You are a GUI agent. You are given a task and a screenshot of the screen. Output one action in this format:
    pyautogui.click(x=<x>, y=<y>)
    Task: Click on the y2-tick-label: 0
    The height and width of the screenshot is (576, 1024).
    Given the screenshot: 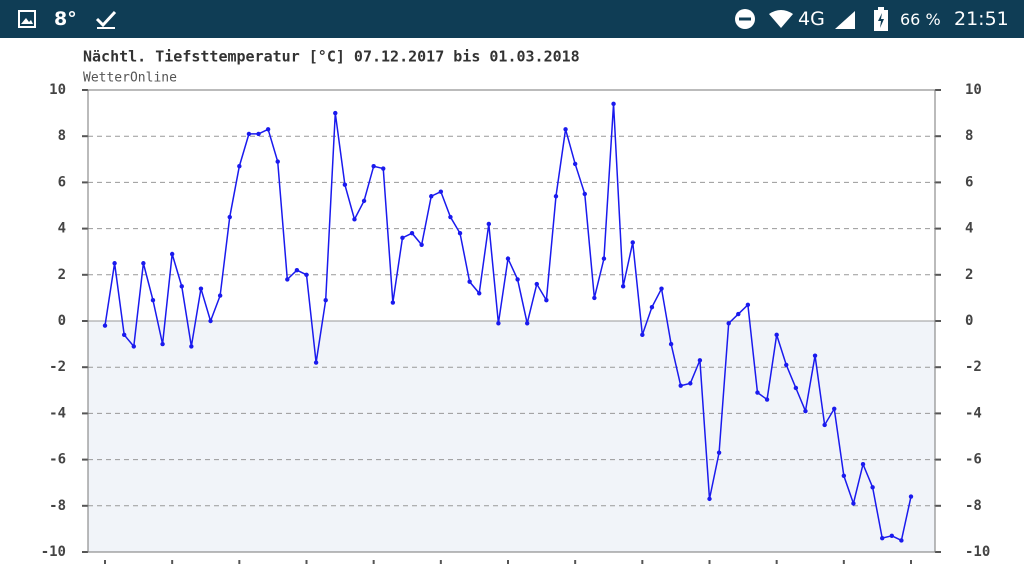 What is the action you would take?
    pyautogui.click(x=969, y=321)
    